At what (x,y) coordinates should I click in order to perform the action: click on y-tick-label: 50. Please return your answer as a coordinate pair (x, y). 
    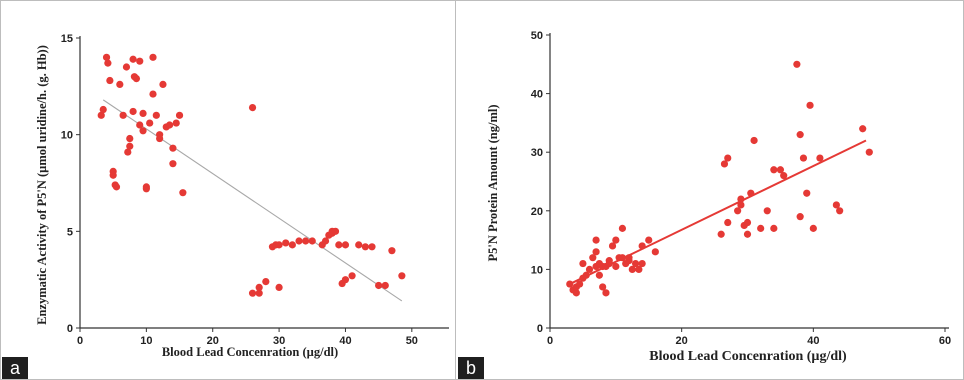
    Looking at the image, I should click on (537, 36).